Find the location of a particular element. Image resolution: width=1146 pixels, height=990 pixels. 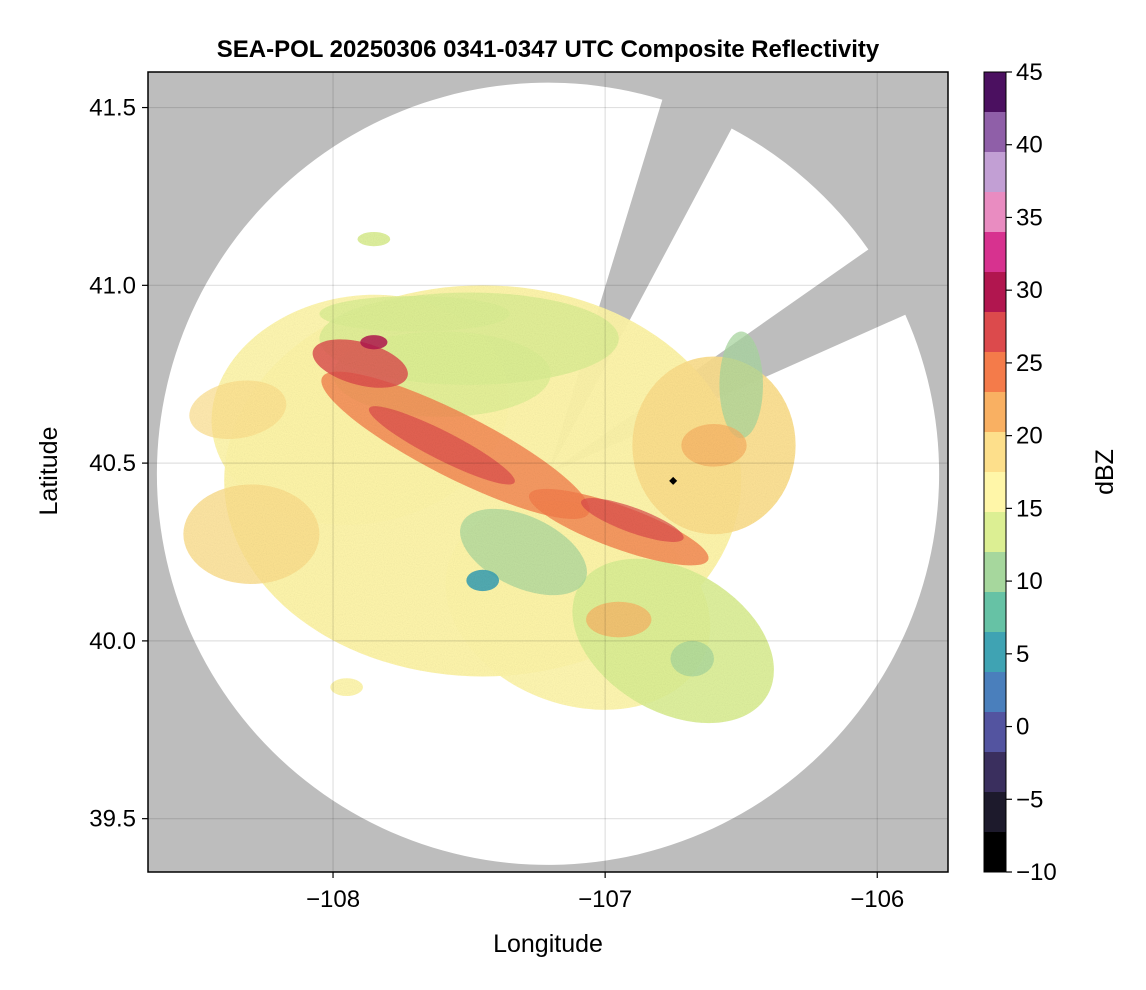

colorbar-tick-label: 5 is located at coordinates (1022, 654).